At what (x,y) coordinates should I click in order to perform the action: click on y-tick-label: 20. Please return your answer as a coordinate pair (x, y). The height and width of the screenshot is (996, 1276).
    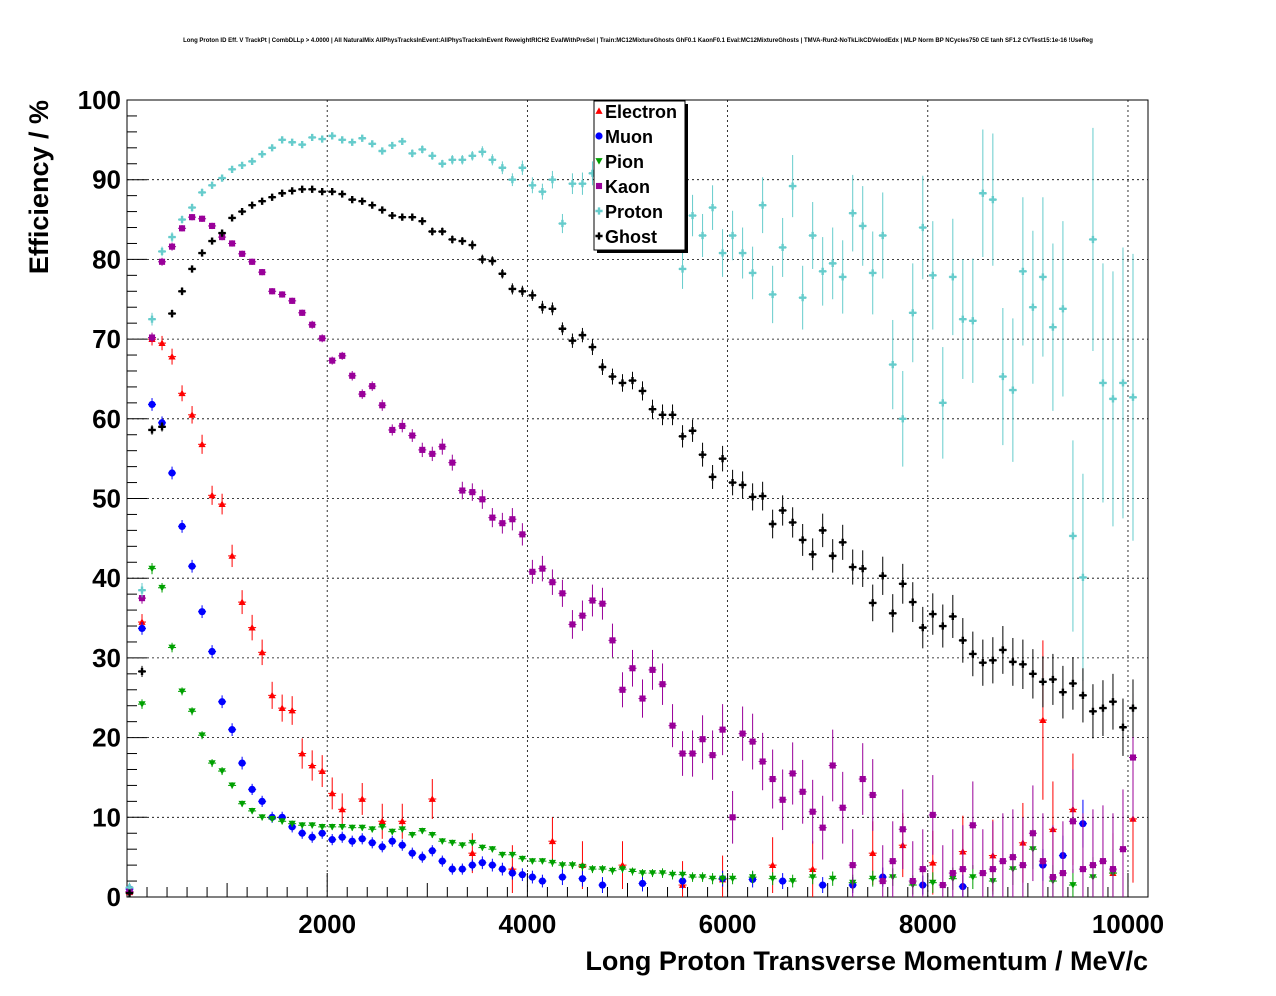
    Looking at the image, I should click on (106, 738).